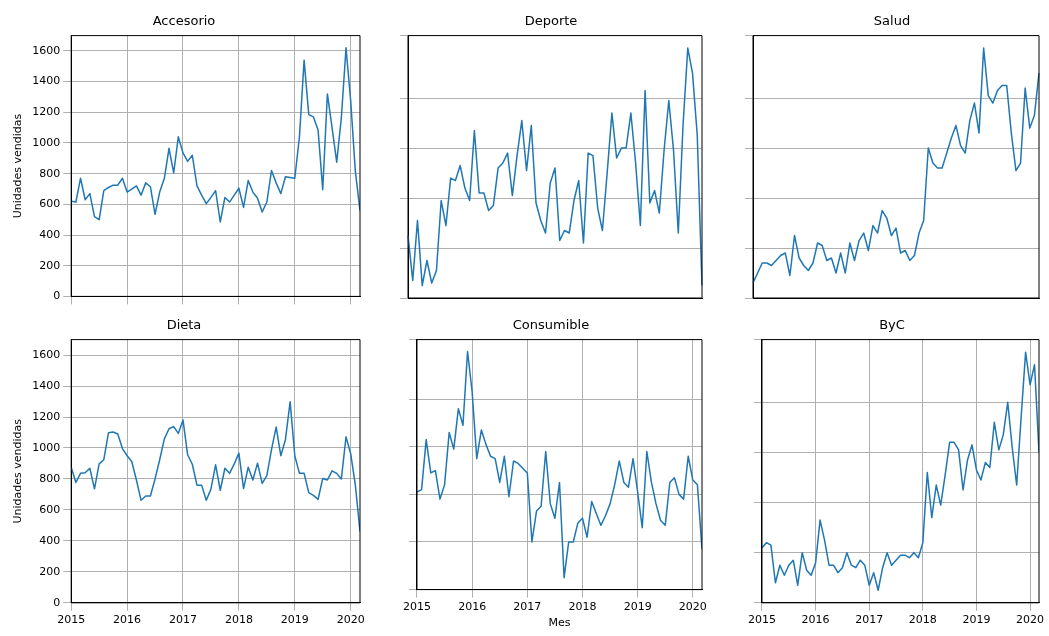 The height and width of the screenshot is (636, 1049). What do you see at coordinates (892, 21) in the screenshot?
I see `chart-title: Salud` at bounding box center [892, 21].